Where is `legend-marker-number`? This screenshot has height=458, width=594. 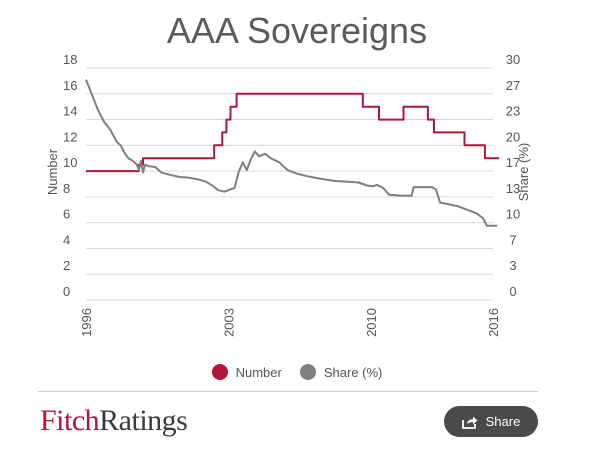
legend-marker-number is located at coordinates (219, 372).